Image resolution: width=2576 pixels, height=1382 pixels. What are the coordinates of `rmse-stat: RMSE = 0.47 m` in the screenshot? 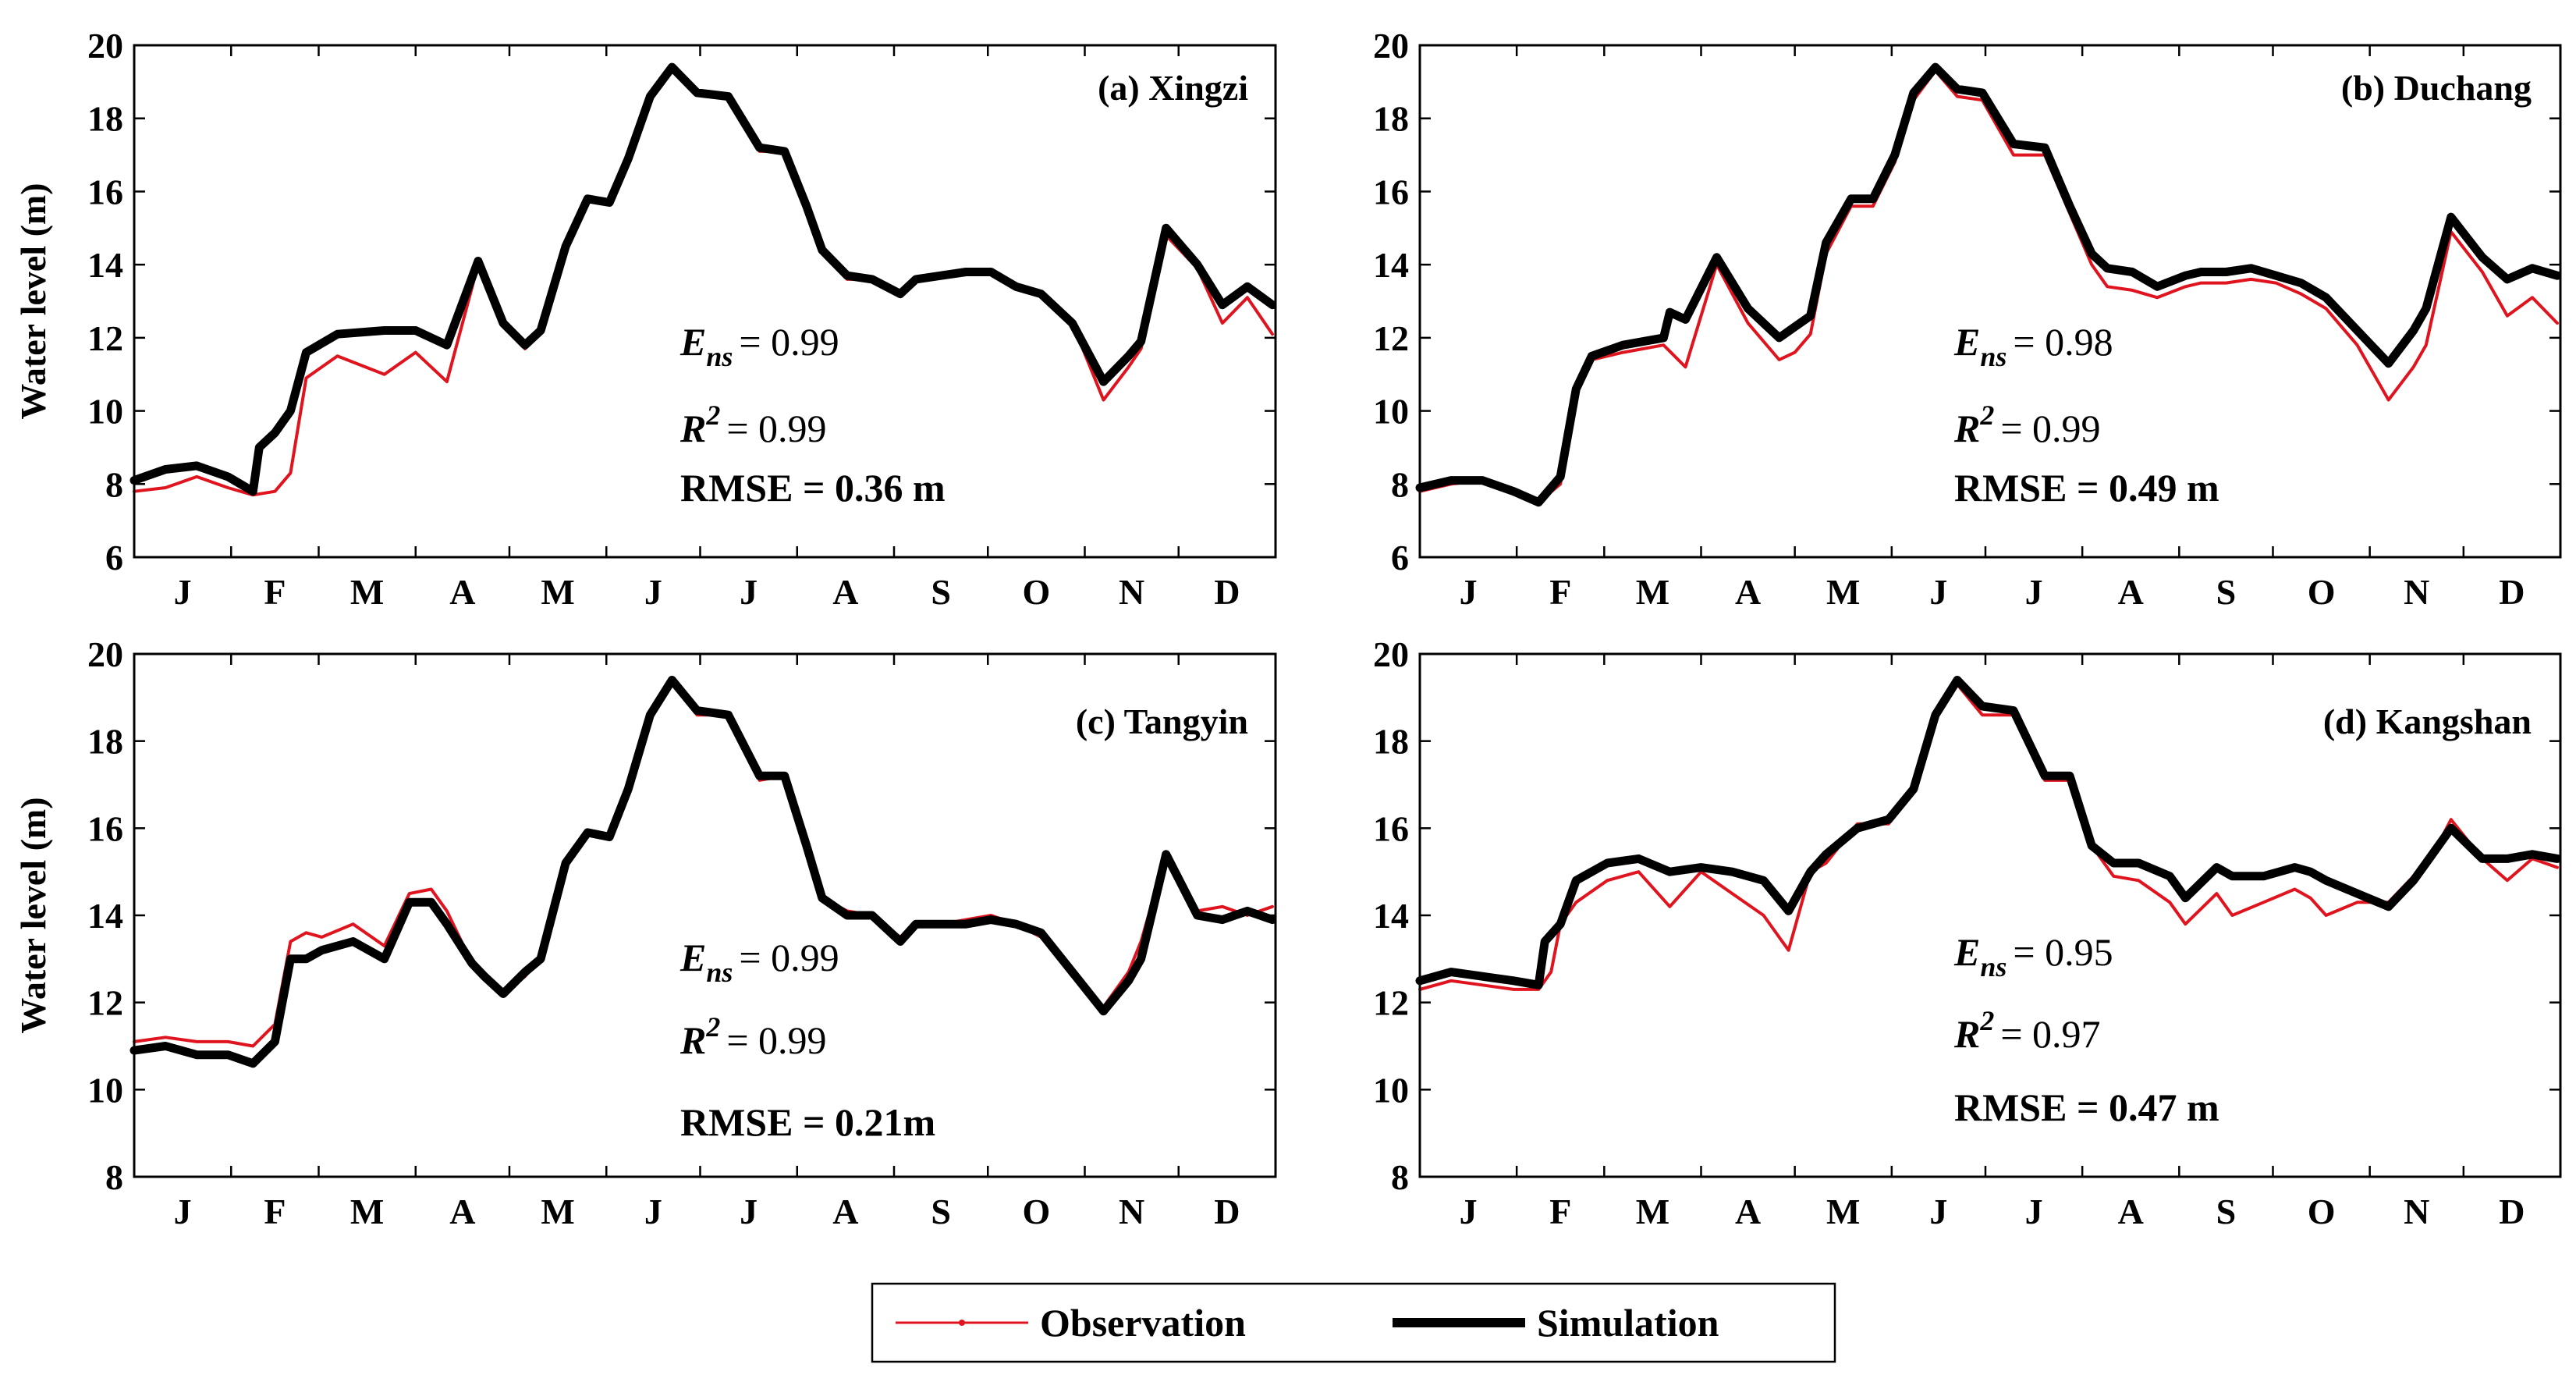 It's located at (2086, 1107).